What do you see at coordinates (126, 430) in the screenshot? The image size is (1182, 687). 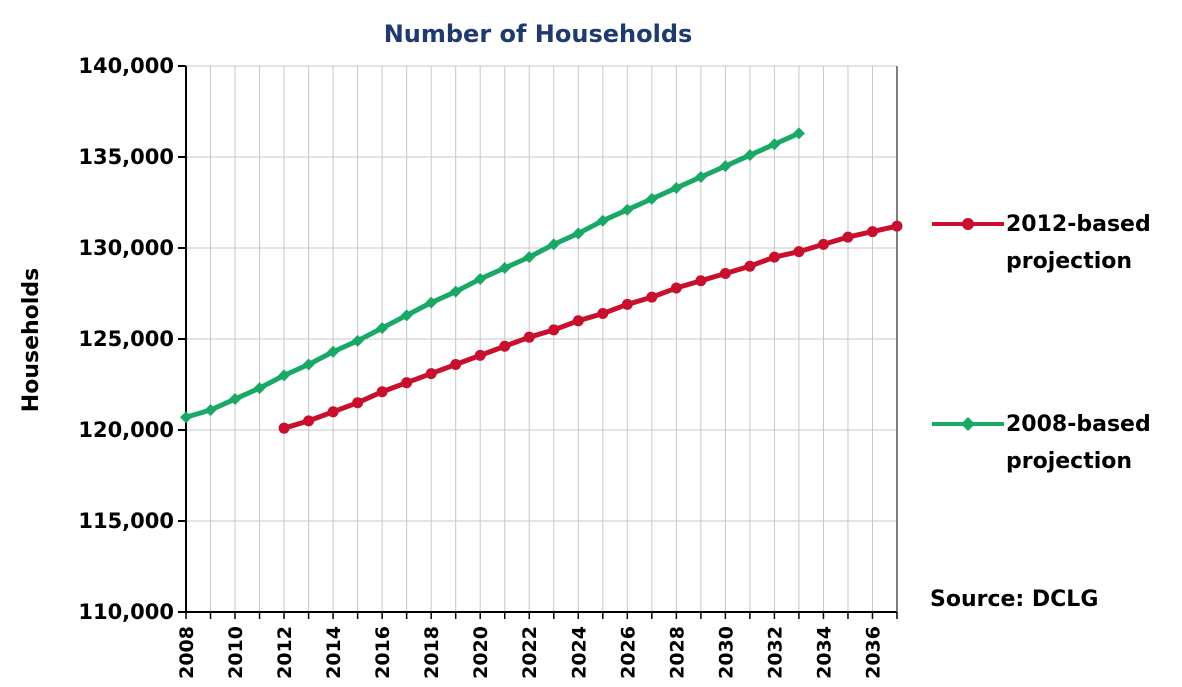 I see `y-tick-label: 120,000` at bounding box center [126, 430].